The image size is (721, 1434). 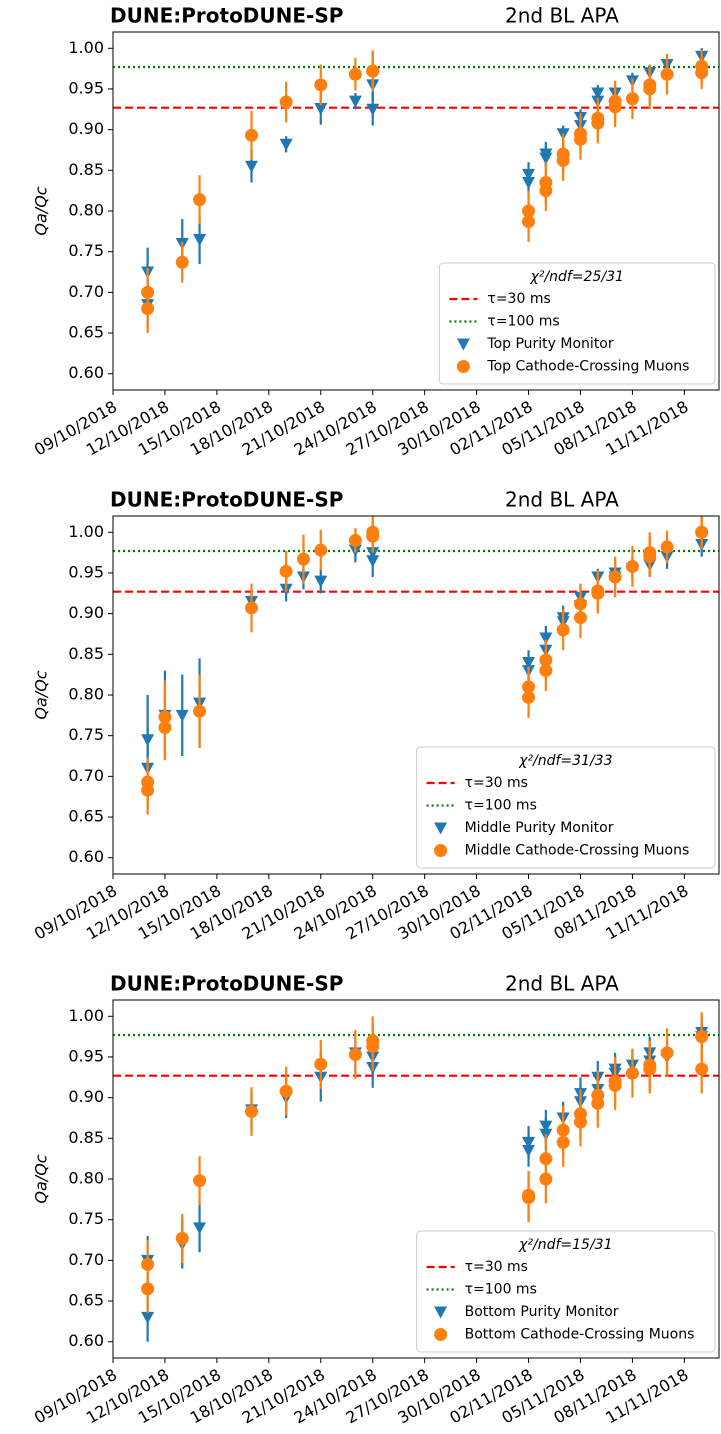 What do you see at coordinates (577, 277) in the screenshot?
I see `legend-title: χ²/ndf=25/31` at bounding box center [577, 277].